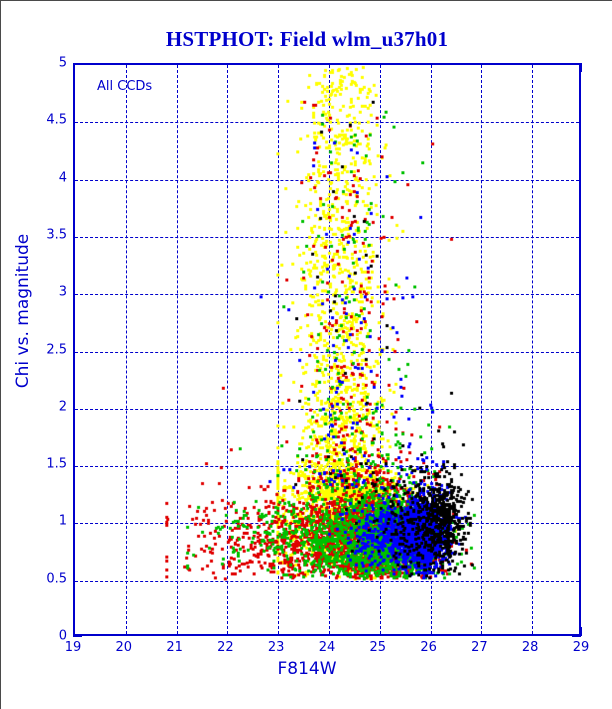  What do you see at coordinates (62, 292) in the screenshot?
I see `y-tick-label: 3` at bounding box center [62, 292].